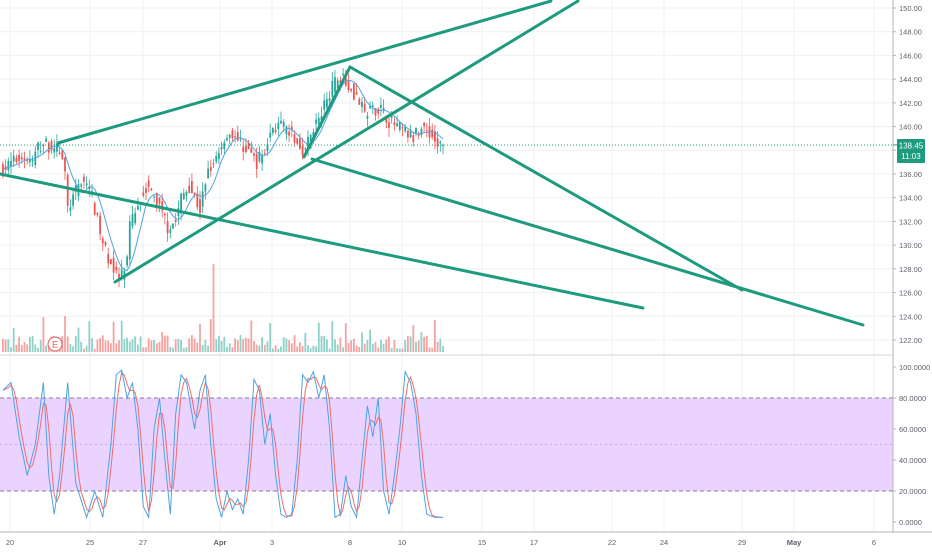  Describe the element at coordinates (912, 491) in the screenshot. I see `stochastic-tick-label: 20.0000` at that location.